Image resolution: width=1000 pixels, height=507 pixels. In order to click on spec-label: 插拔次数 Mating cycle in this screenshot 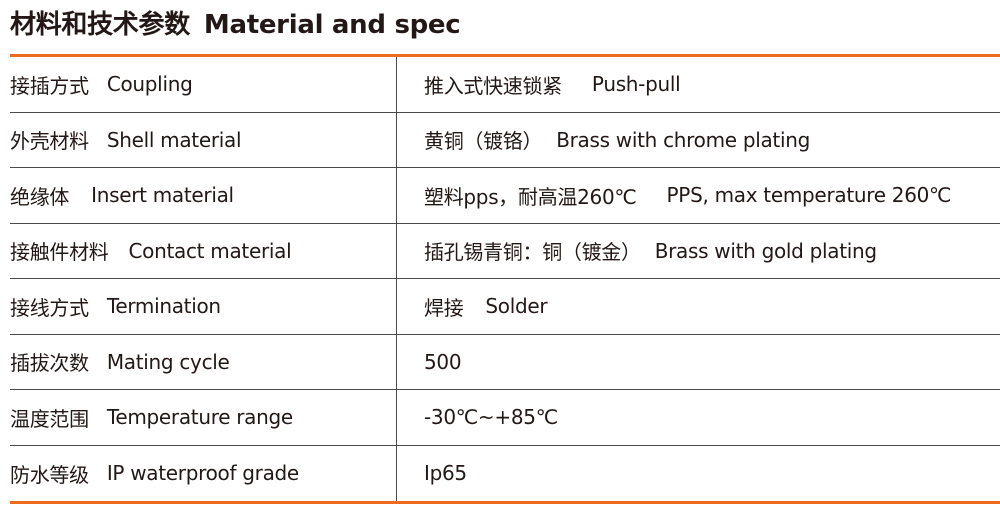, I will do `click(203, 361)`.